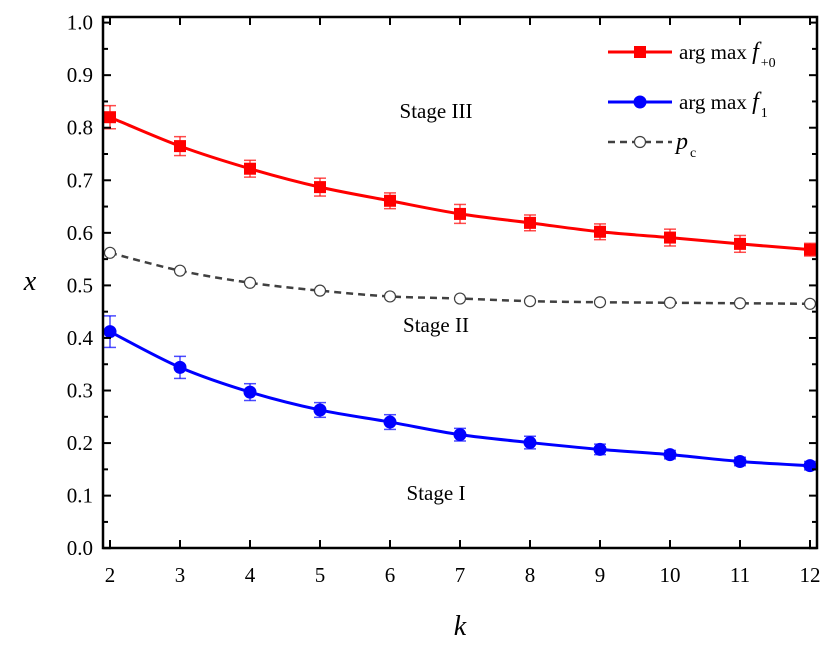 Image resolution: width=830 pixels, height=646 pixels. Describe the element at coordinates (600, 575) in the screenshot. I see `x-tick-label: 9` at that location.